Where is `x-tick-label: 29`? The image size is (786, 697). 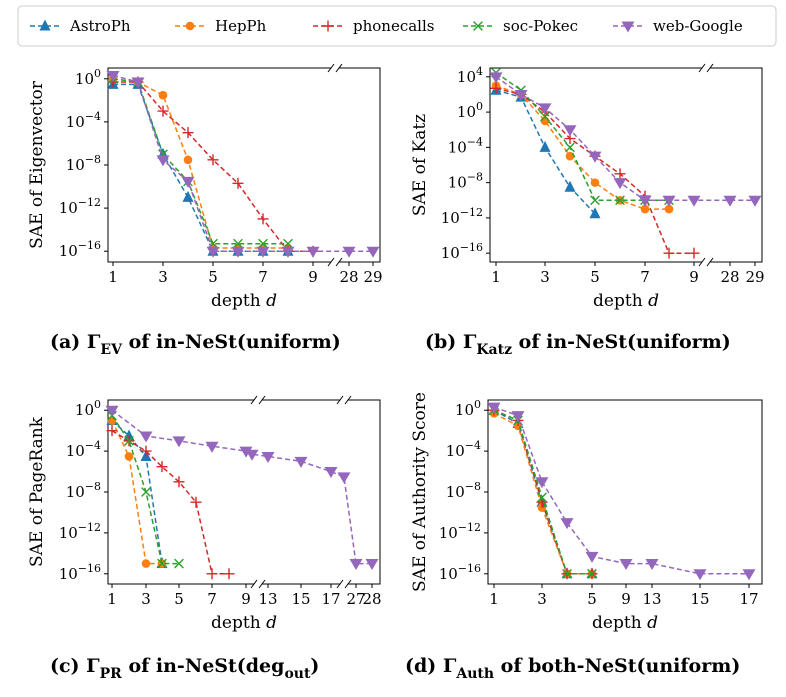
x-tick-label: 29 is located at coordinates (754, 277).